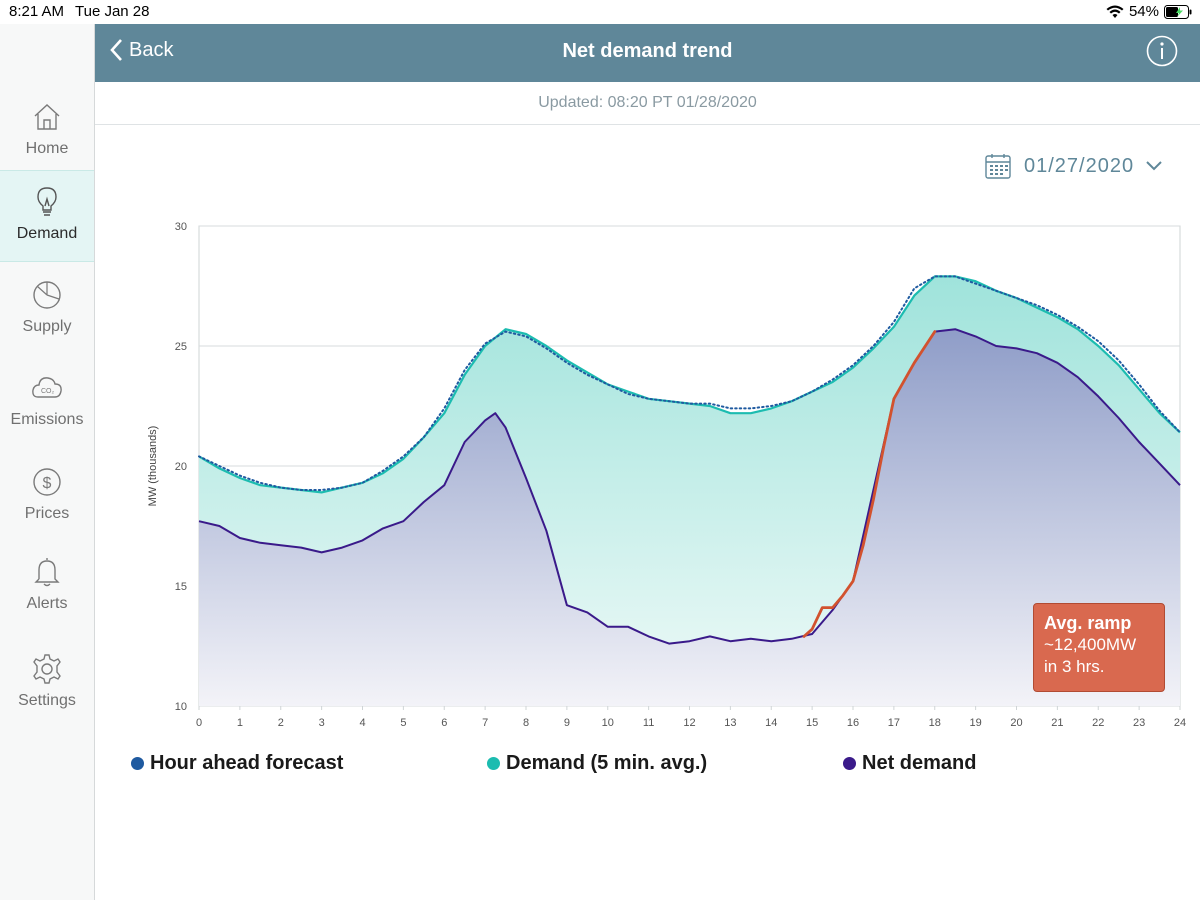 The image size is (1200, 900). I want to click on annotation-title: Avg. ramp, so click(1088, 623).